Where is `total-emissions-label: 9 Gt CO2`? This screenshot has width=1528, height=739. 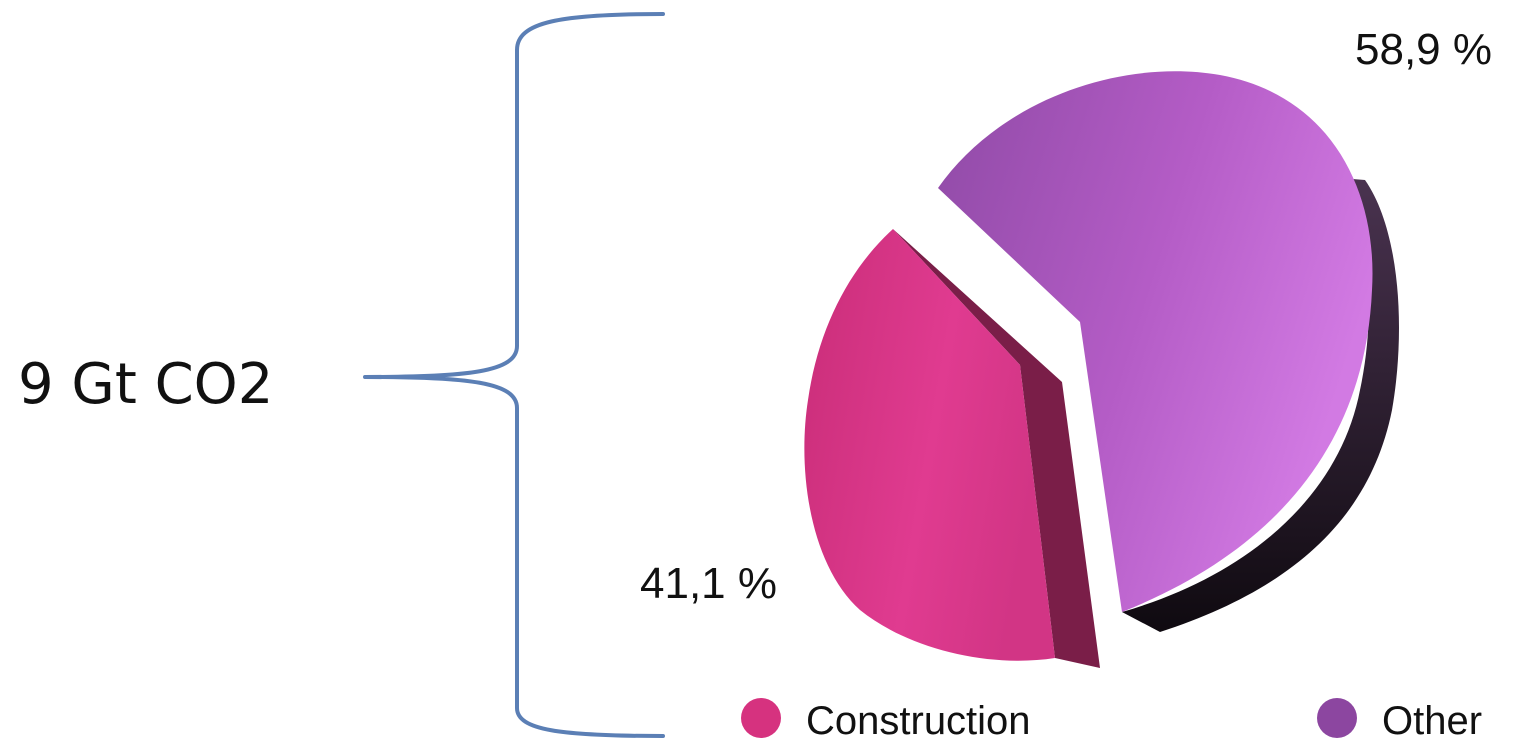
total-emissions-label: 9 Gt CO2 is located at coordinates (145, 384).